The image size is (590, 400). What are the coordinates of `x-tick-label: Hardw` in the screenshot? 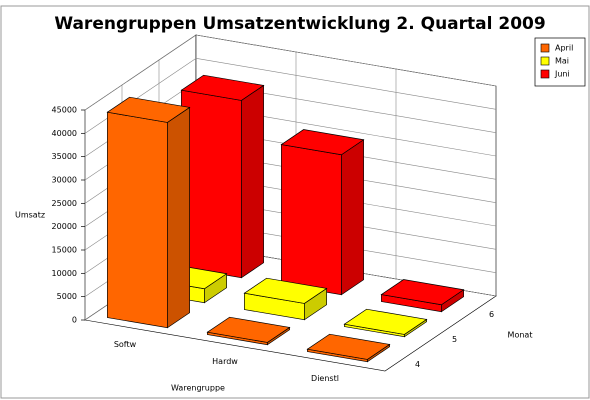 It's located at (225, 361).